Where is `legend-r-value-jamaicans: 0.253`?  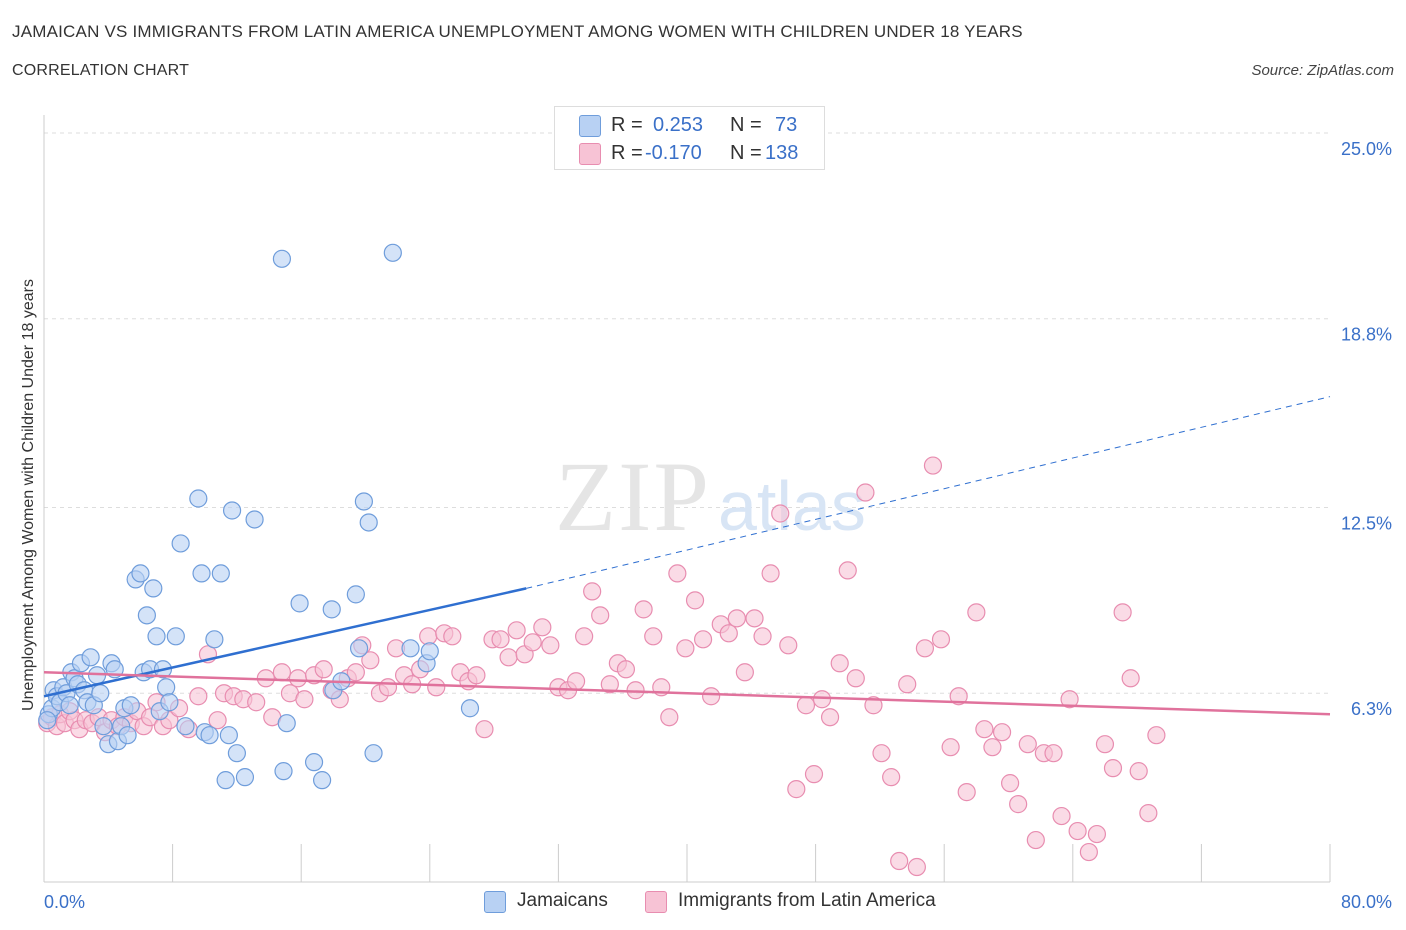
legend-r-value-jamaicans: 0.253 is located at coordinates (678, 125).